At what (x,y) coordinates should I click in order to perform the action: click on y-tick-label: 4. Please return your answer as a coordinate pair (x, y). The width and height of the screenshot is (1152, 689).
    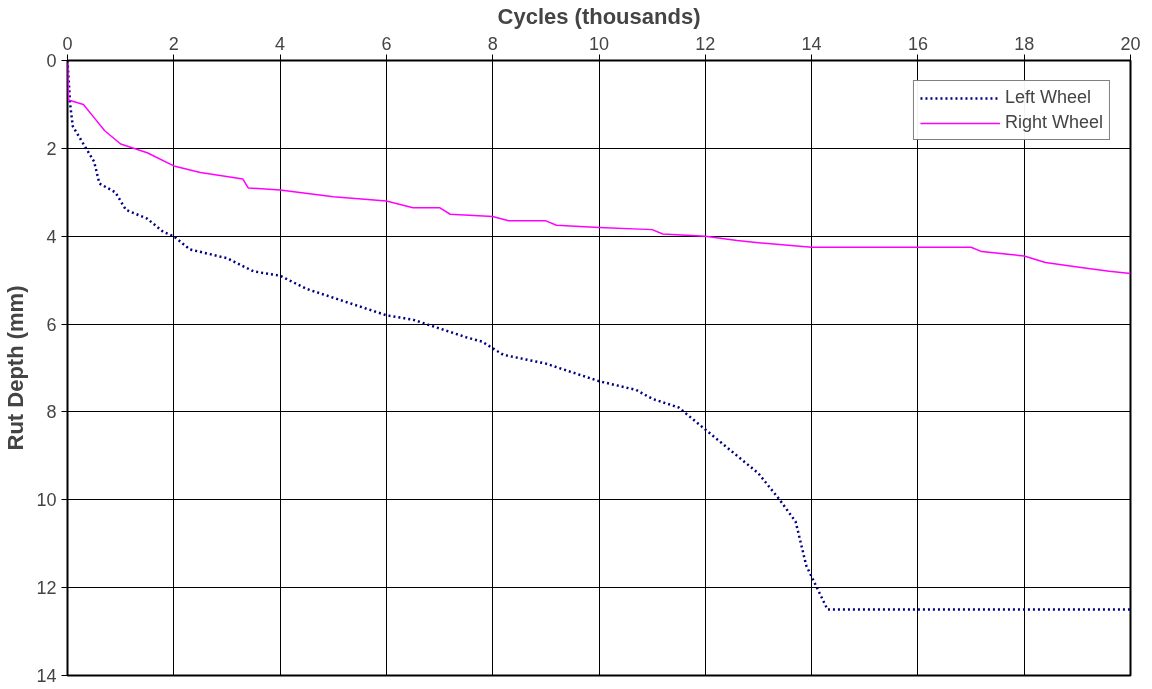
    Looking at the image, I should click on (51, 236).